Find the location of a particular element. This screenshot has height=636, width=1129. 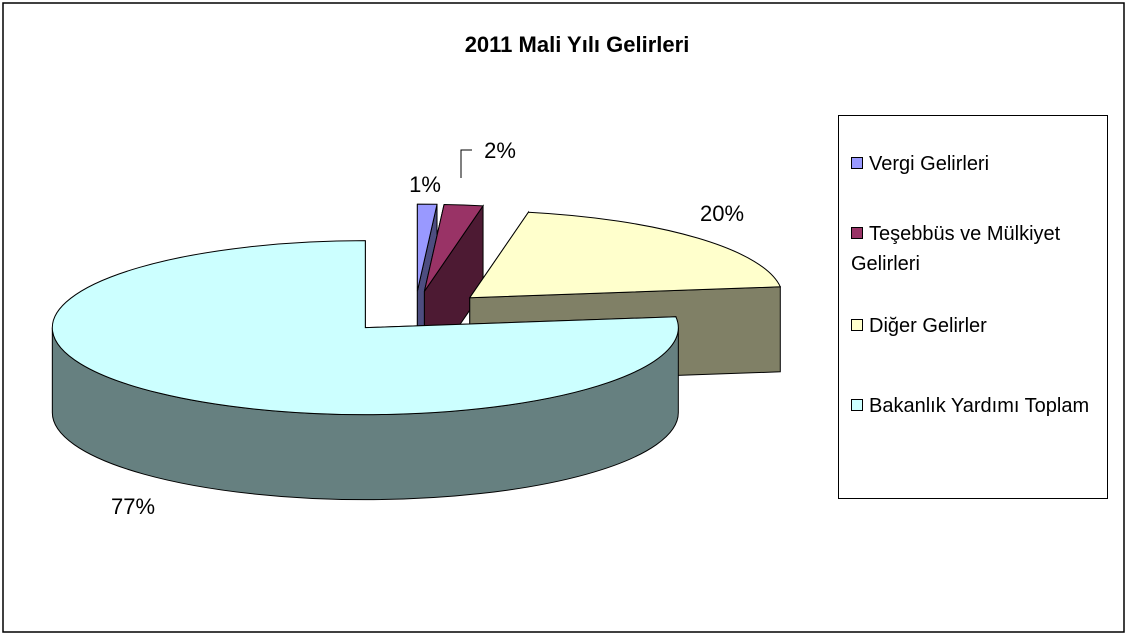

legend-item: Diğer Gelirler is located at coordinates (976, 326).